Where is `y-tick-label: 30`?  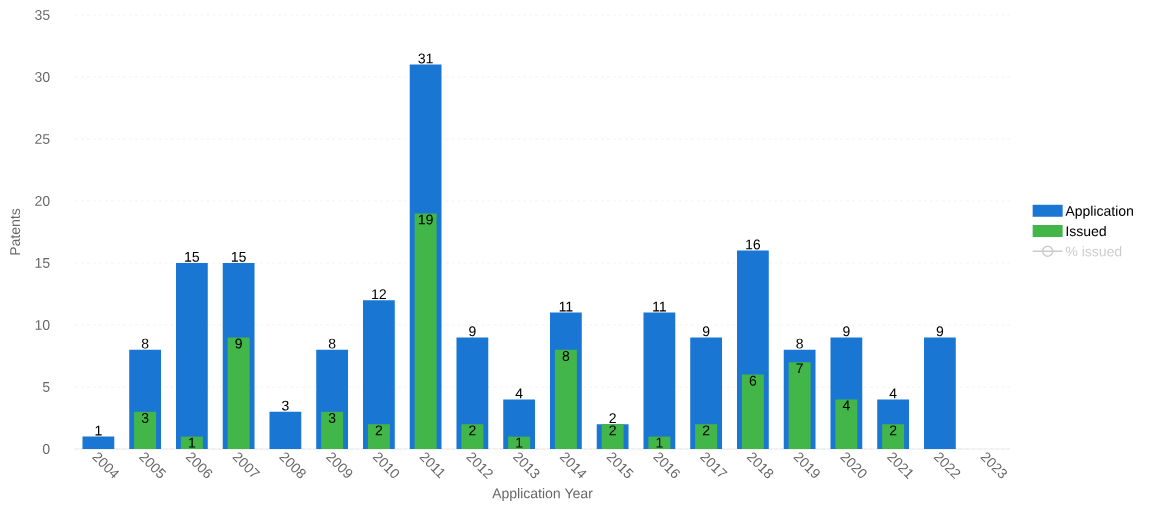
y-tick-label: 30 is located at coordinates (42, 77).